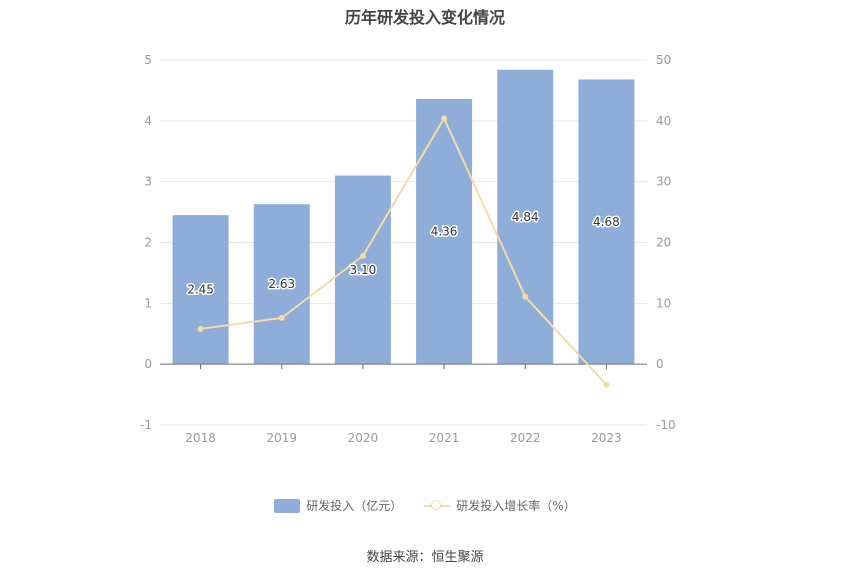 This screenshot has width=850, height=575. I want to click on growth-point-2023, so click(606, 384).